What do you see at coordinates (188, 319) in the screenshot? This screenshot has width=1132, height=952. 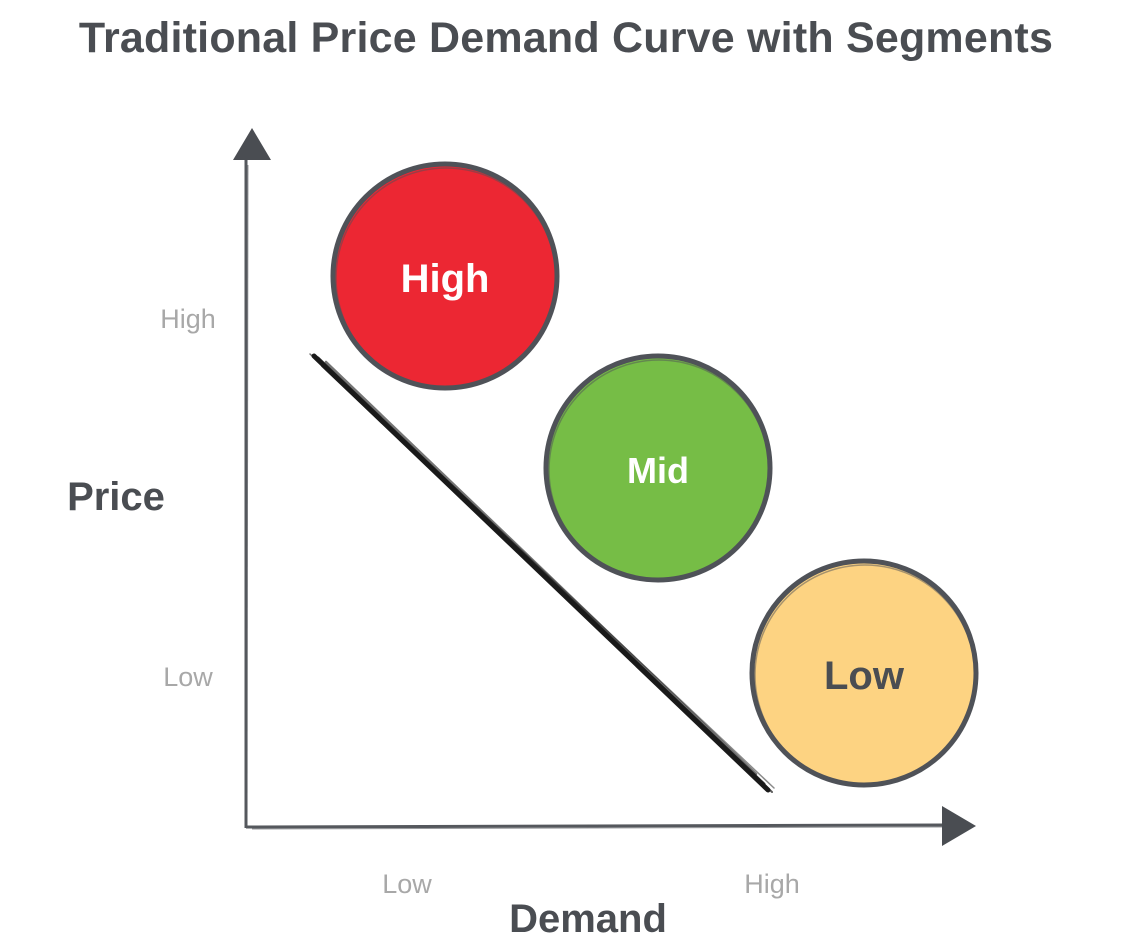 I see `y-tick-label-high: High` at bounding box center [188, 319].